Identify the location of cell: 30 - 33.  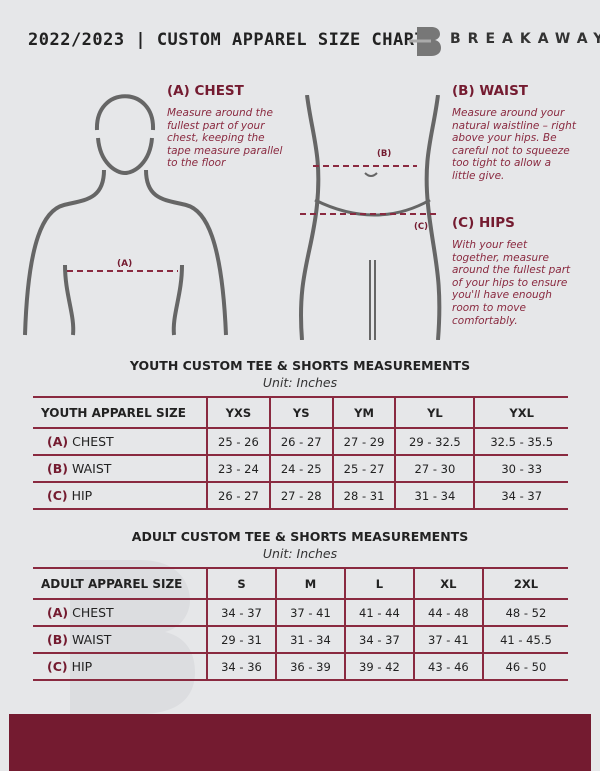
(520, 469).